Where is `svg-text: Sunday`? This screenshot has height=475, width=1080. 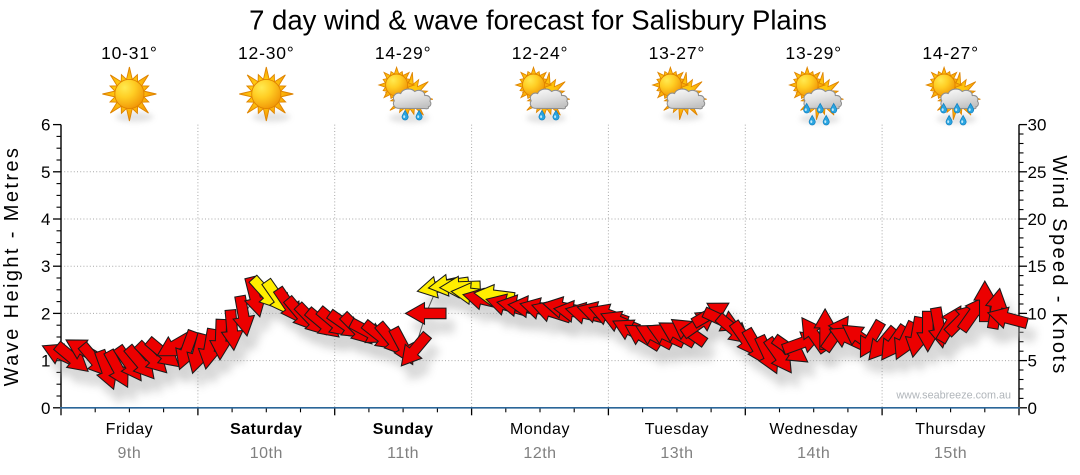 svg-text: Sunday is located at coordinates (403, 429).